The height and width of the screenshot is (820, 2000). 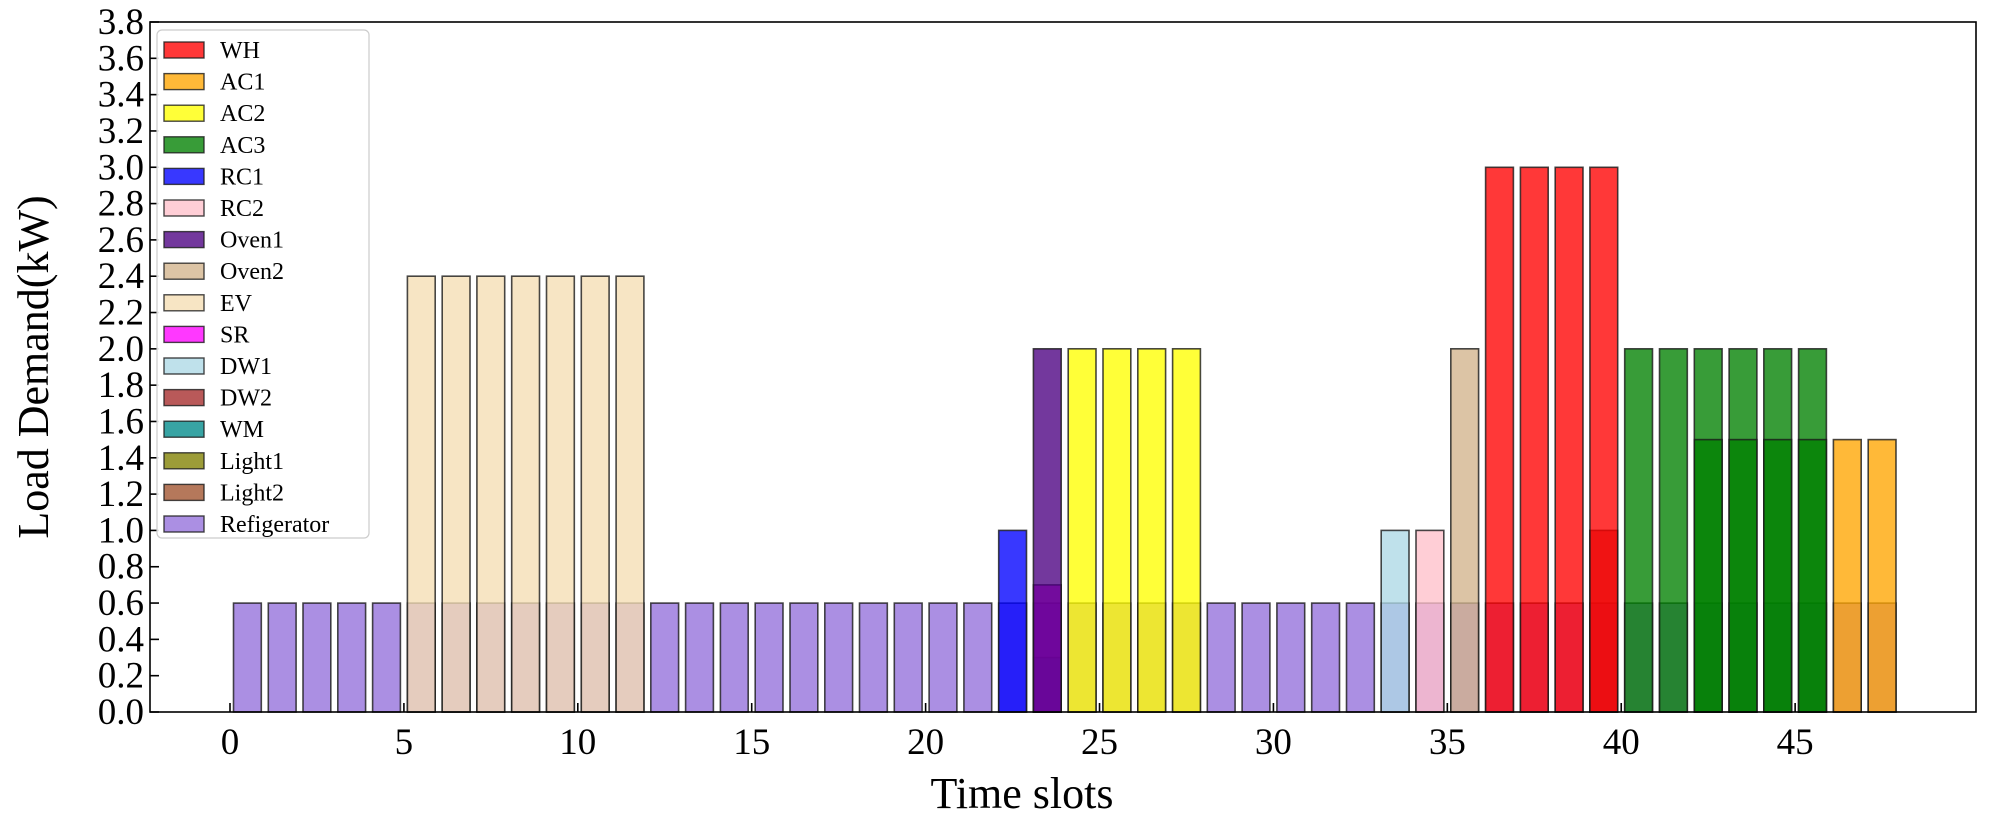 I want to click on legend-item-sr: SR, so click(x=206, y=335).